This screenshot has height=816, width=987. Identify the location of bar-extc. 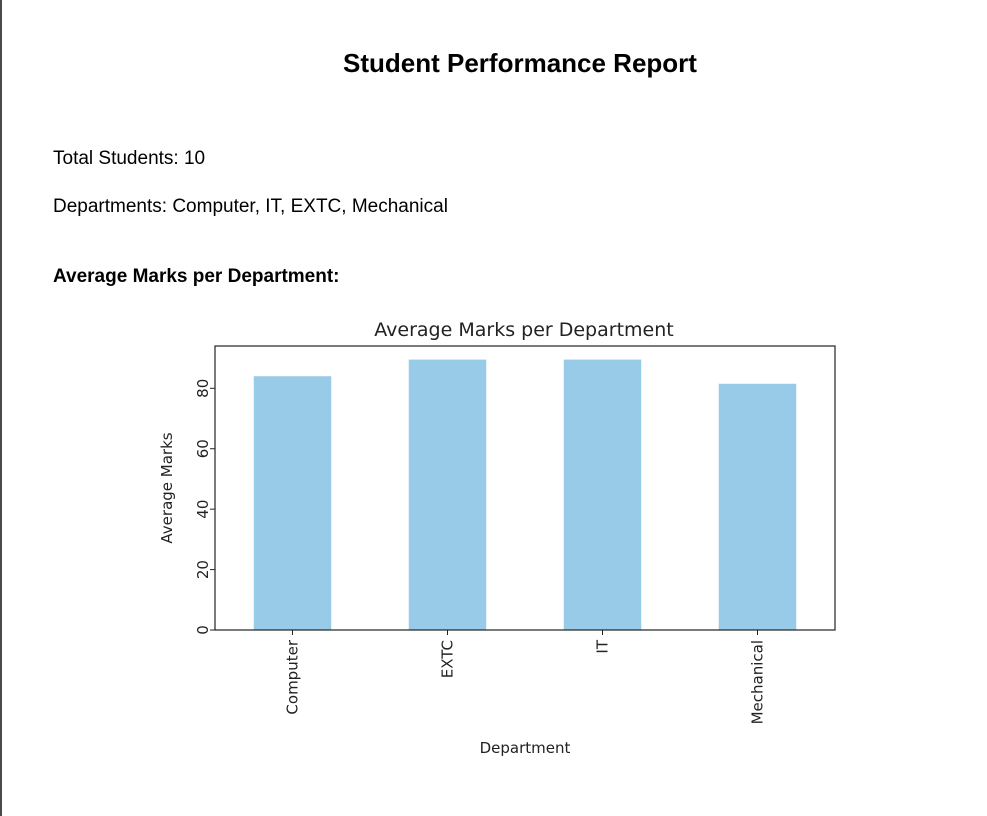
(447, 494).